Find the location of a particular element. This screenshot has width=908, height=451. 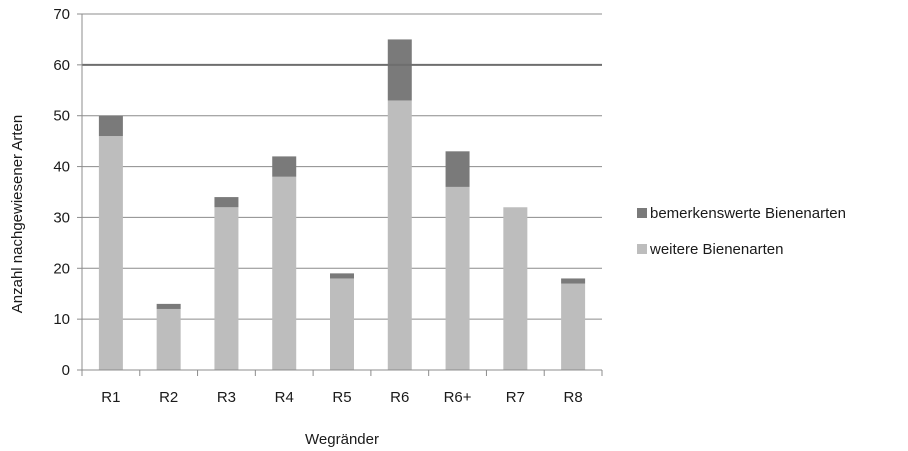

y-tick-label: 70 is located at coordinates (61, 14).